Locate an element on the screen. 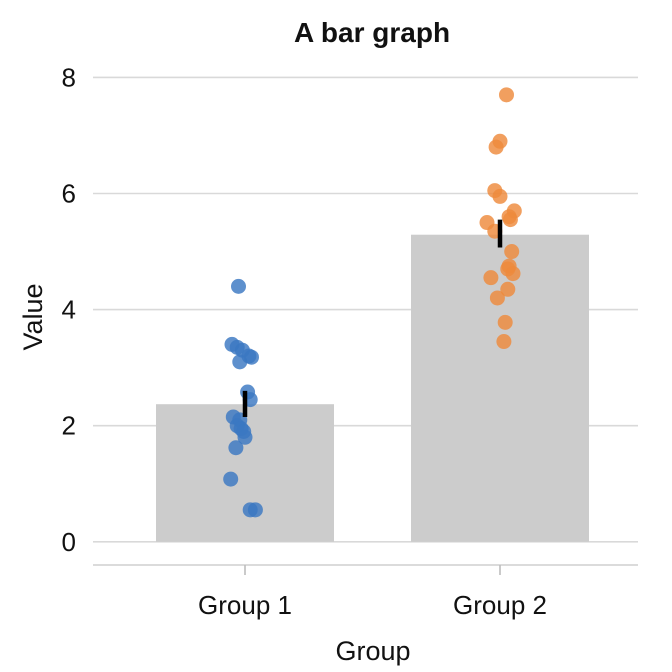 The width and height of the screenshot is (672, 672). y-tick-label: 0 is located at coordinates (69, 542).